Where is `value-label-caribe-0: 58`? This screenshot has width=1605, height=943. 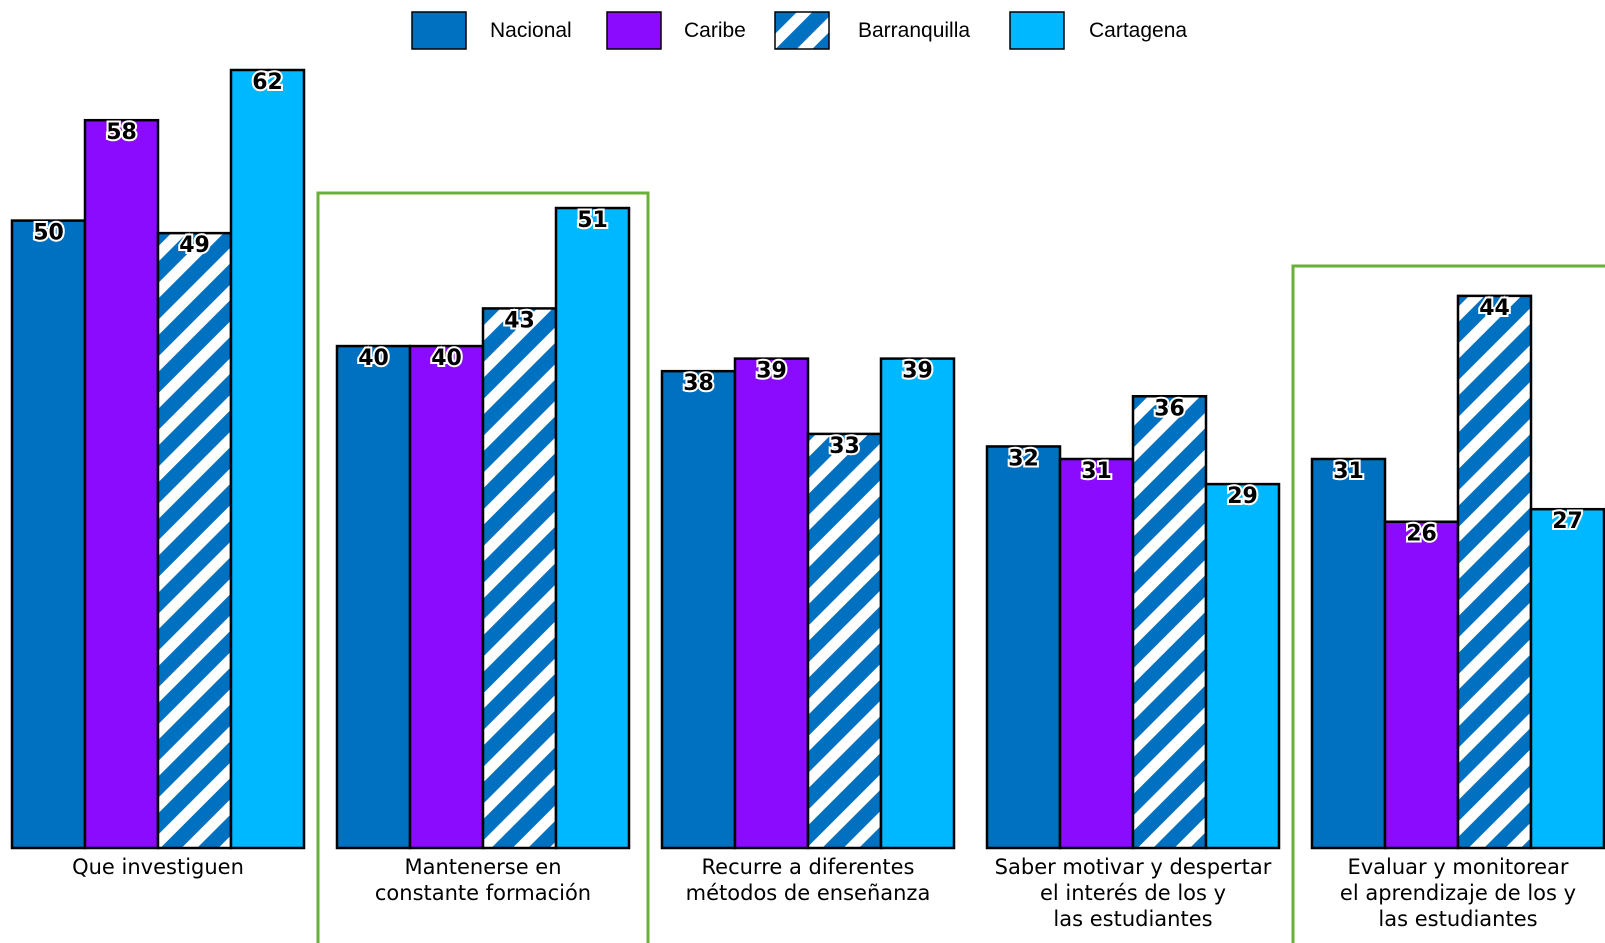
value-label-caribe-0: 58 is located at coordinates (121, 132).